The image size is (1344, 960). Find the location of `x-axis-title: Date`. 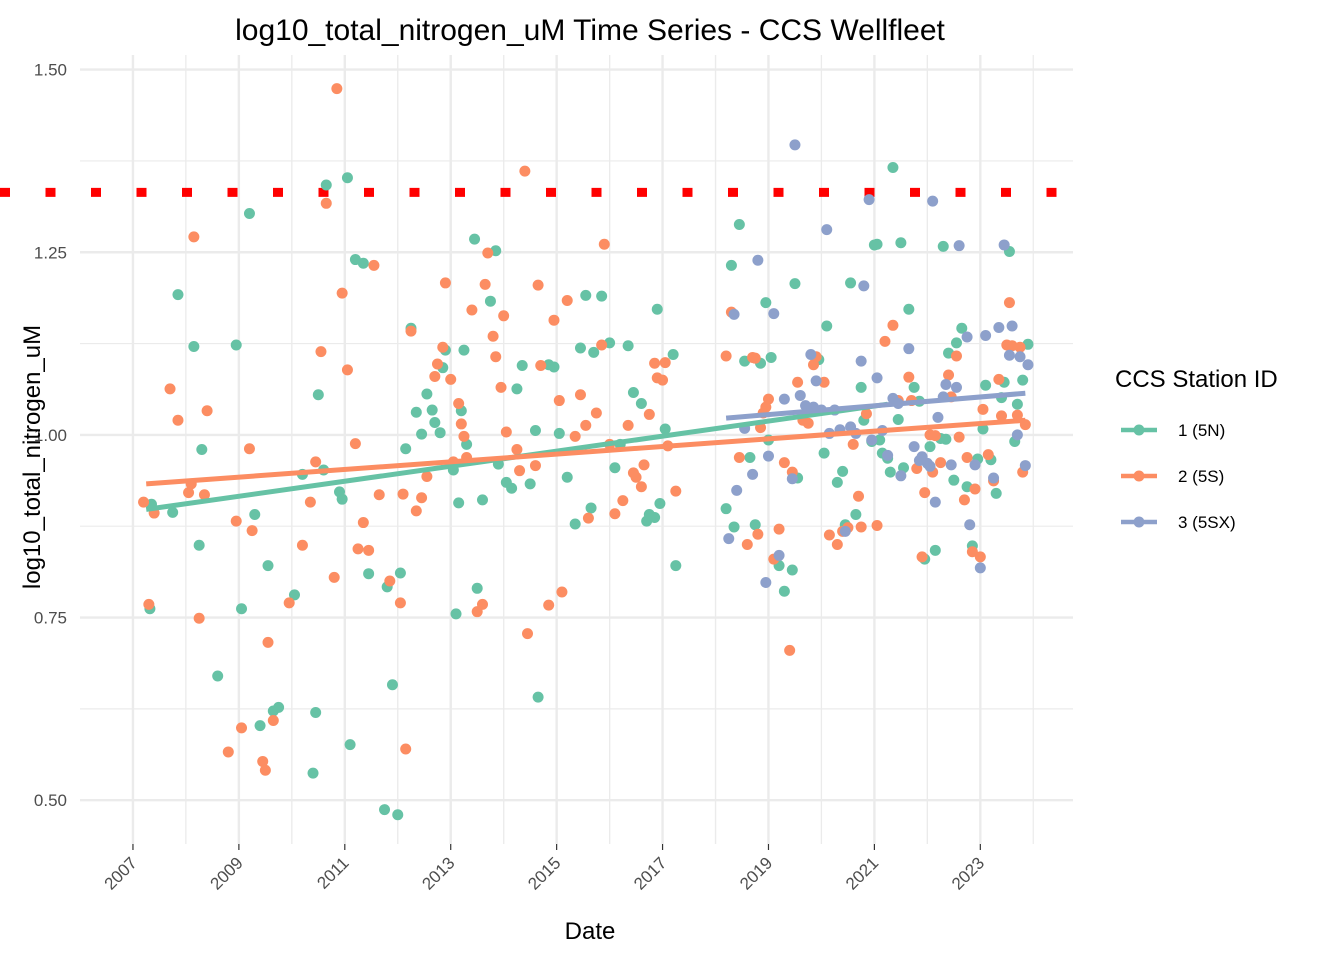

x-axis-title: Date is located at coordinates (590, 931).